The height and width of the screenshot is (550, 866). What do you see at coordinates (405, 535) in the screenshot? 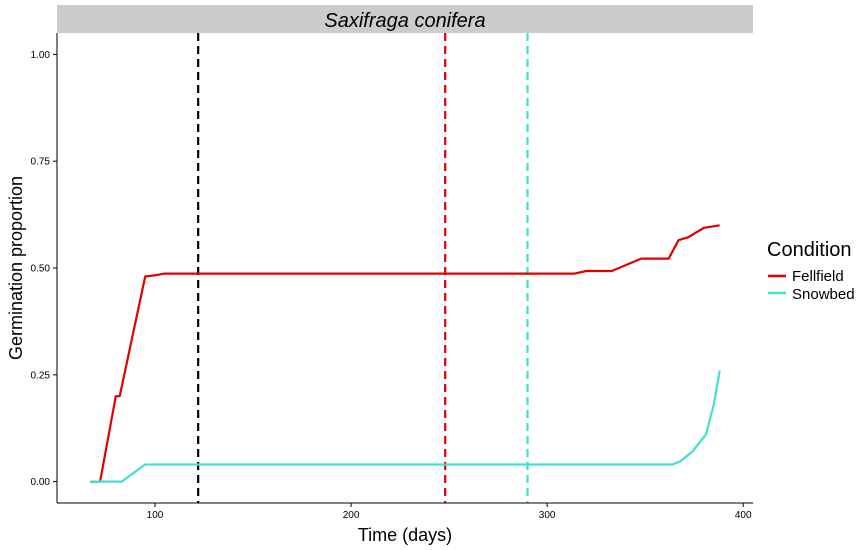
I see `x-axis-title: Time (days)` at bounding box center [405, 535].